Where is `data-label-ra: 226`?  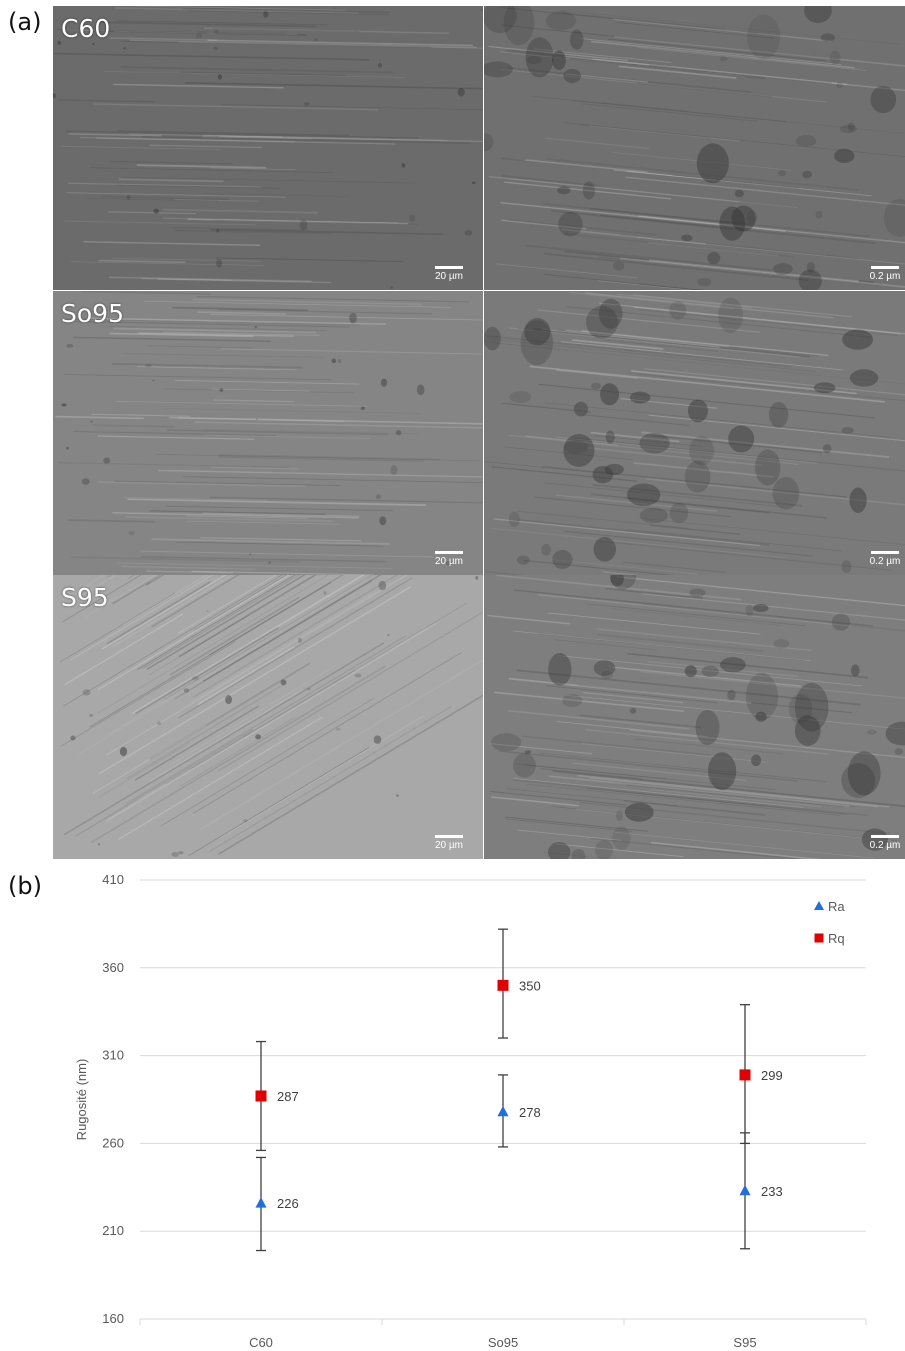 data-label-ra: 226 is located at coordinates (288, 1203).